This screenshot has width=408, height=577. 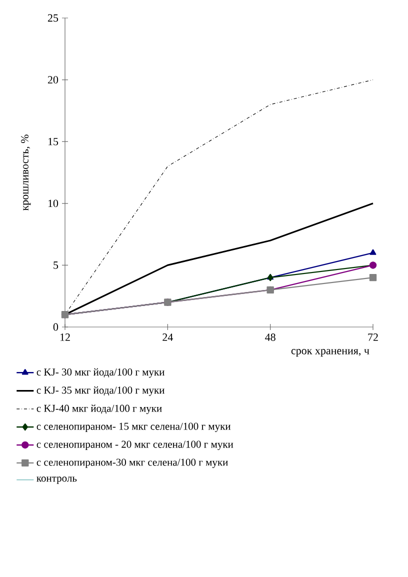 I want to click on y-tick-label: 0, so click(x=55, y=327).